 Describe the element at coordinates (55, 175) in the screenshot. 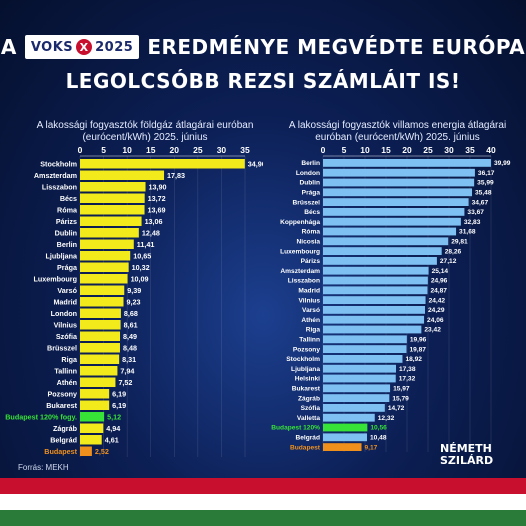

I see `gas-category-label: Amszterdam` at that location.